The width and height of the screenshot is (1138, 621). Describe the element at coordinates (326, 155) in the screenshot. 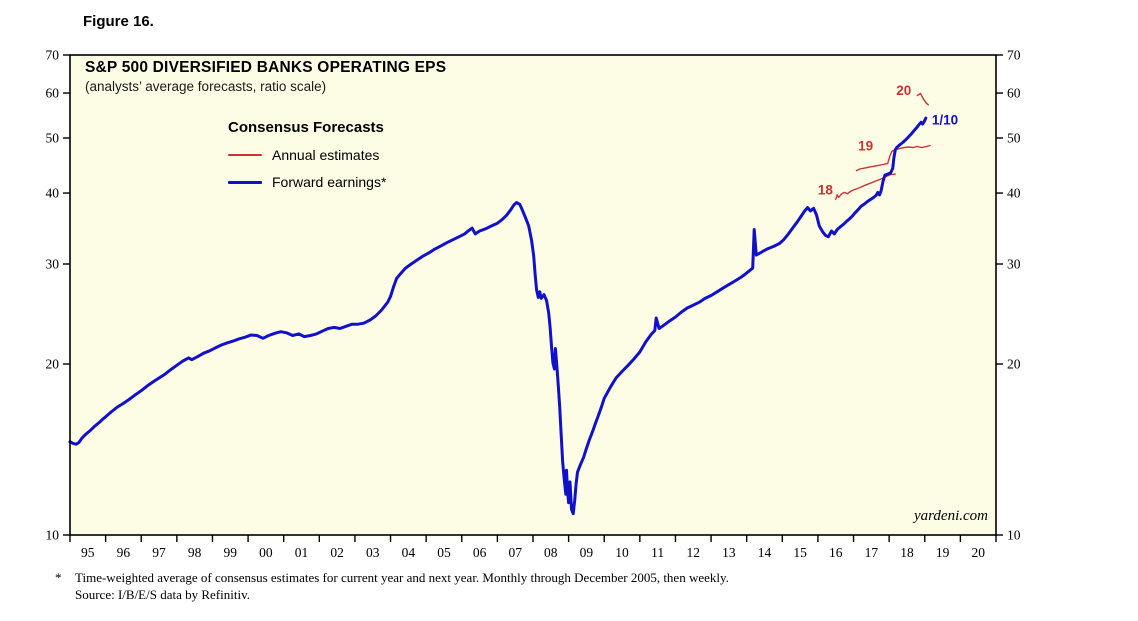

I see `legend-label-annual-estimates: Annual estimates` at that location.